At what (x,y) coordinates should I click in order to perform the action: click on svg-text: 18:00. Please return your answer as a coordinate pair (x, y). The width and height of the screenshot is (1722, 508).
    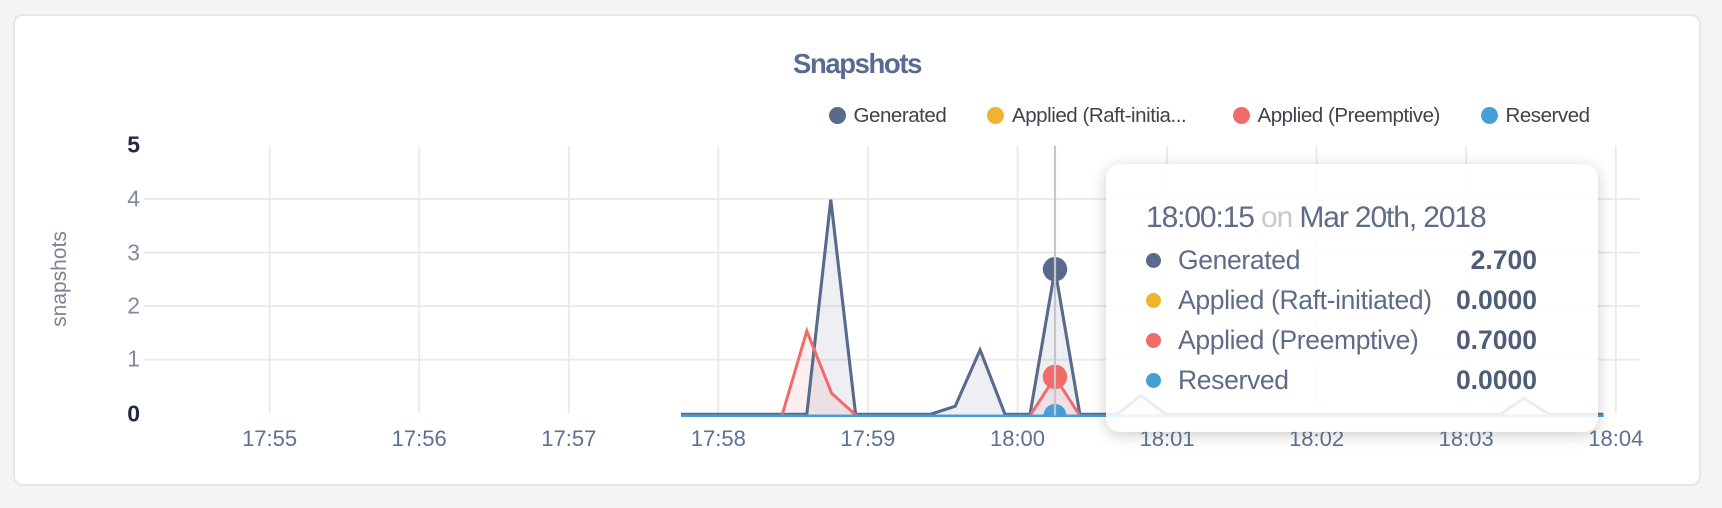
    Looking at the image, I should click on (1017, 438).